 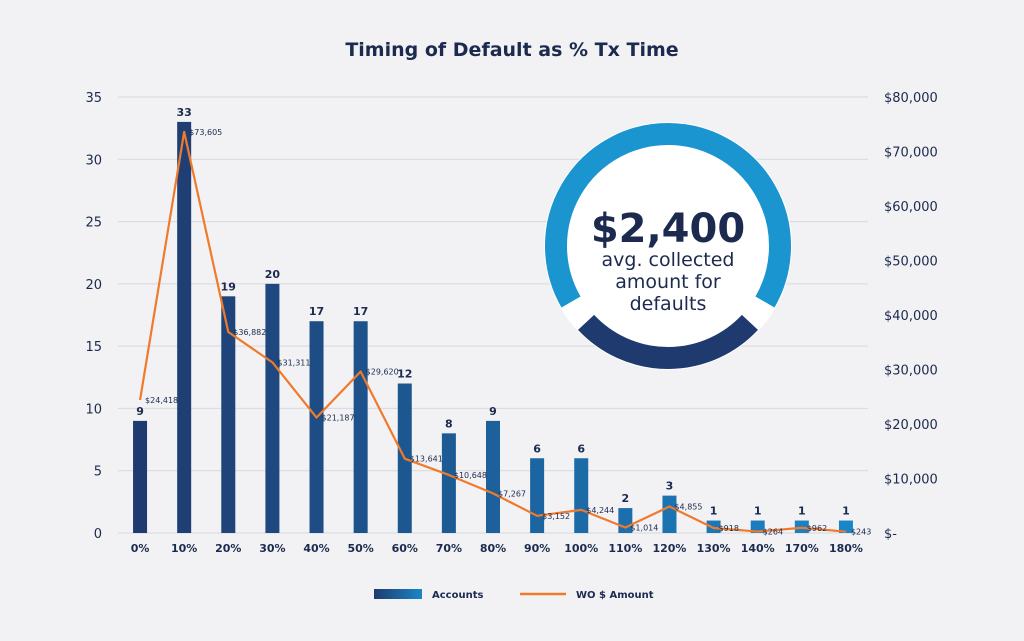 I want to click on x-tick-label: 70%, so click(x=449, y=548).